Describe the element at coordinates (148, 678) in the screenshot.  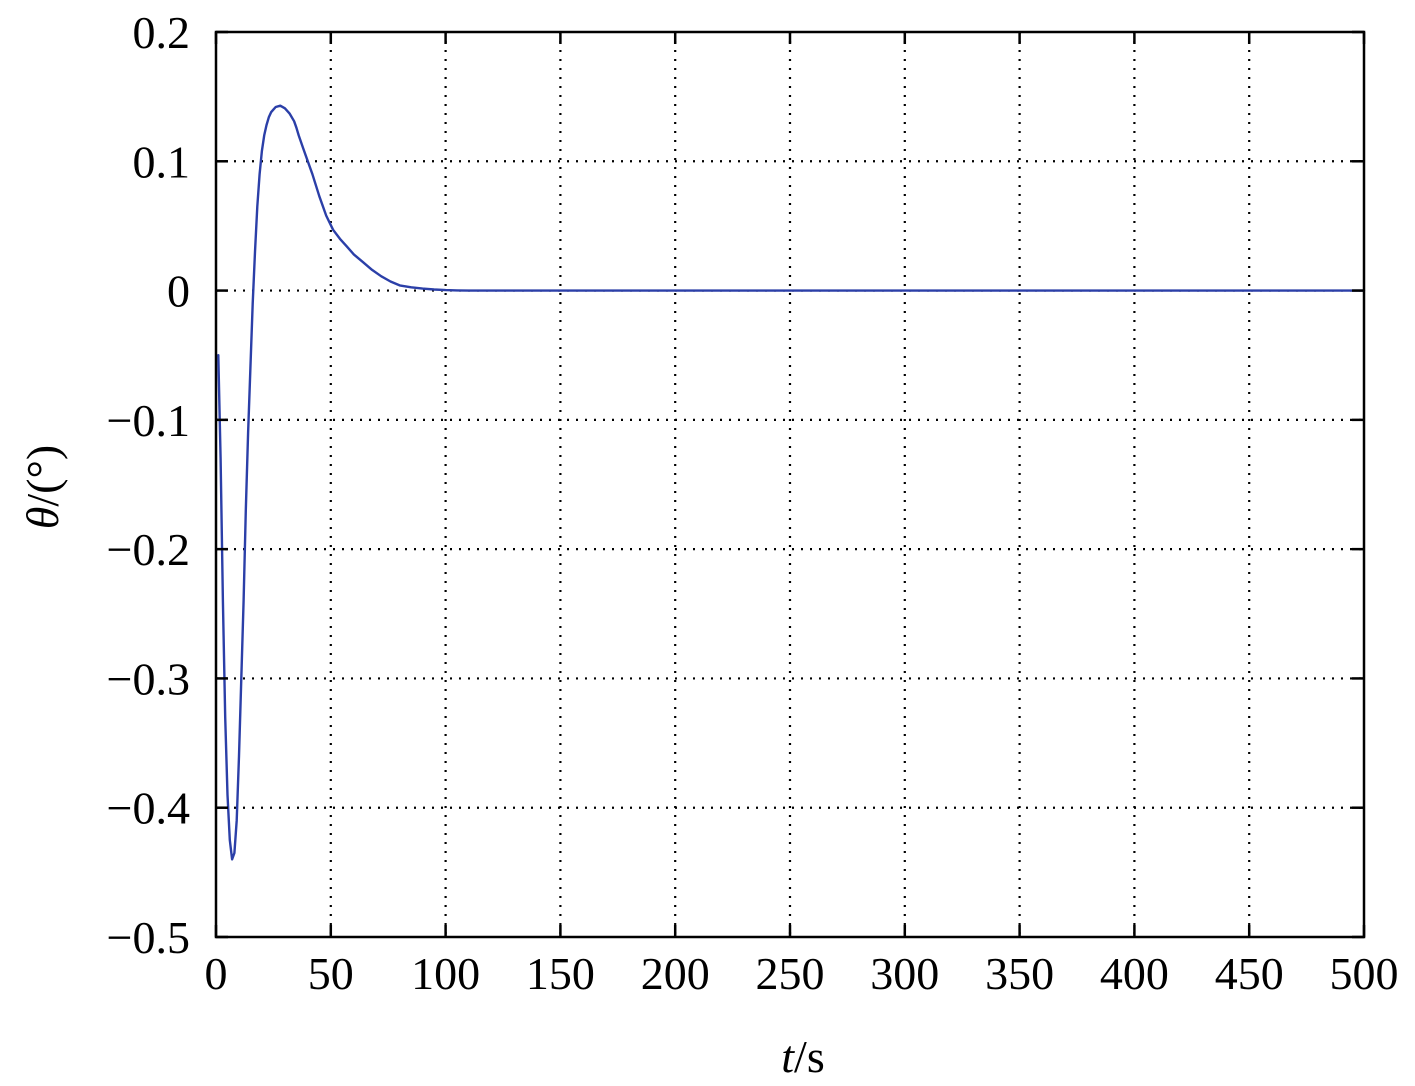
I see `y-tick-label: −0.3` at that location.